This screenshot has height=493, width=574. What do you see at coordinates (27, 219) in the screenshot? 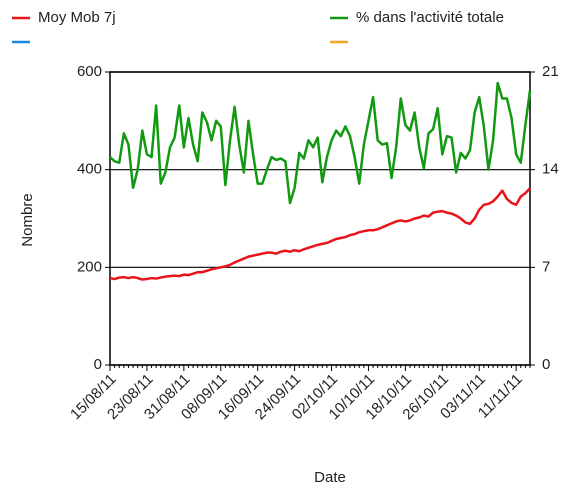
I see `y-axis-title: Nombre` at bounding box center [27, 219].